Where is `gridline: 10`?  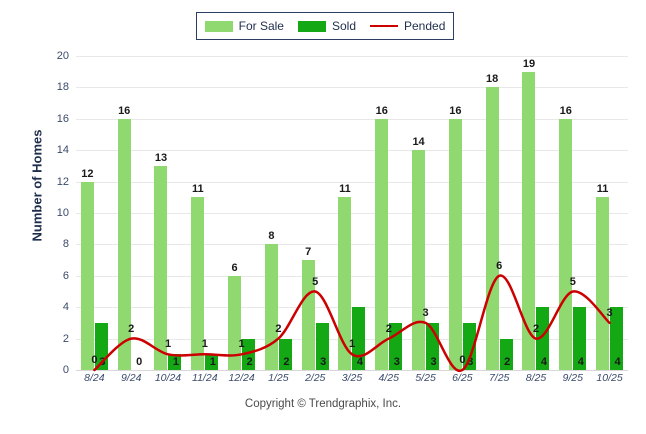
gridline: 10 is located at coordinates (342, 213).